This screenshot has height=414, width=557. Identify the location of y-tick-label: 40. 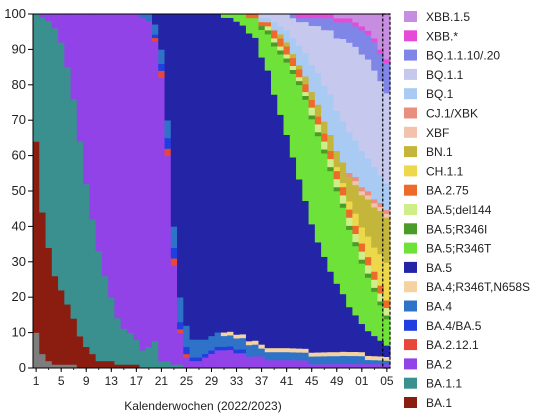
(19, 225).